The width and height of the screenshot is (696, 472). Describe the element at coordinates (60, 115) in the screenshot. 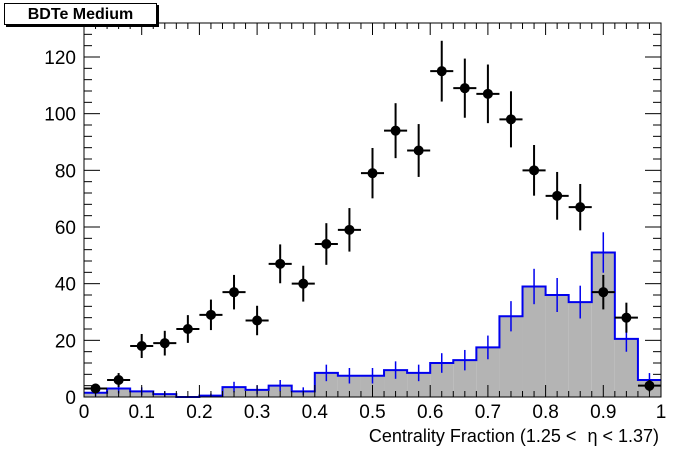

I see `y-tick-label: 100` at that location.